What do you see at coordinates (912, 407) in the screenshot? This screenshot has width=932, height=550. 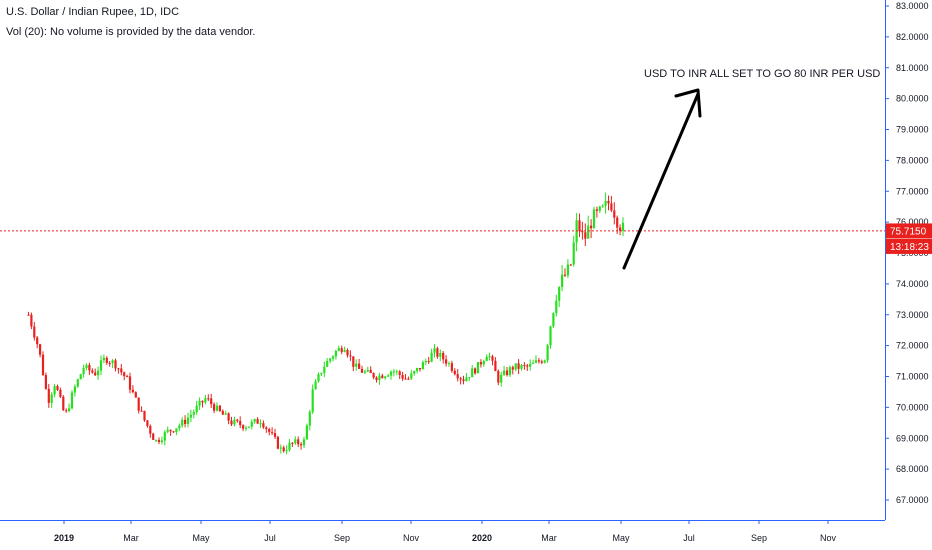 I see `y-tick-label: 70.0000` at bounding box center [912, 407].